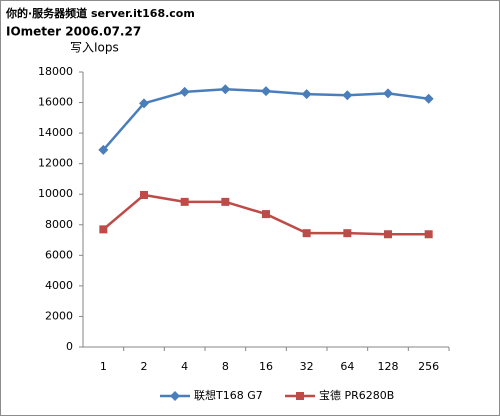 The height and width of the screenshot is (416, 500). What do you see at coordinates (59, 315) in the screenshot?
I see `y-tick-label: 2000` at bounding box center [59, 315].